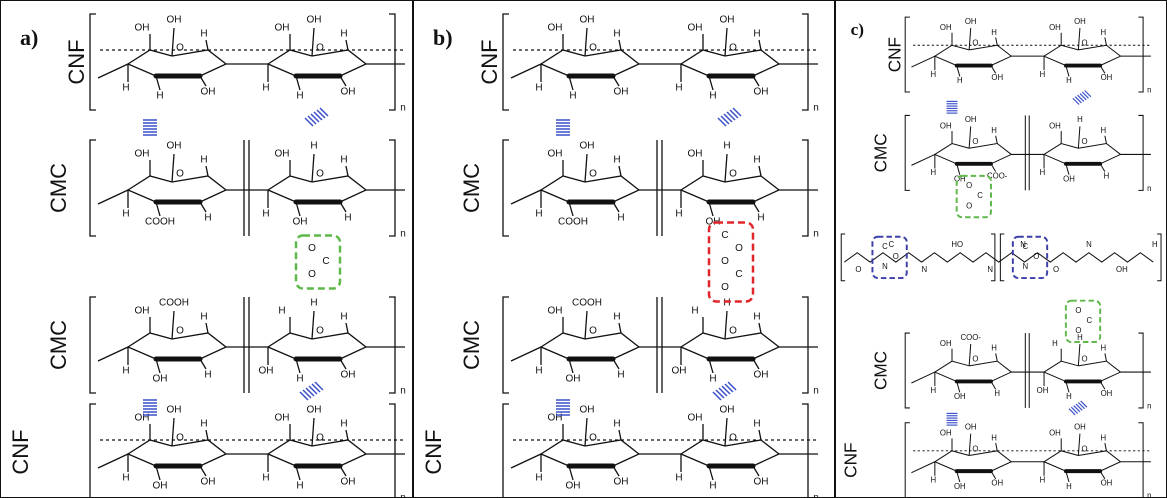 The width and height of the screenshot is (1167, 498). What do you see at coordinates (1083, 321) in the screenshot?
I see `crosslink-box` at bounding box center [1083, 321].